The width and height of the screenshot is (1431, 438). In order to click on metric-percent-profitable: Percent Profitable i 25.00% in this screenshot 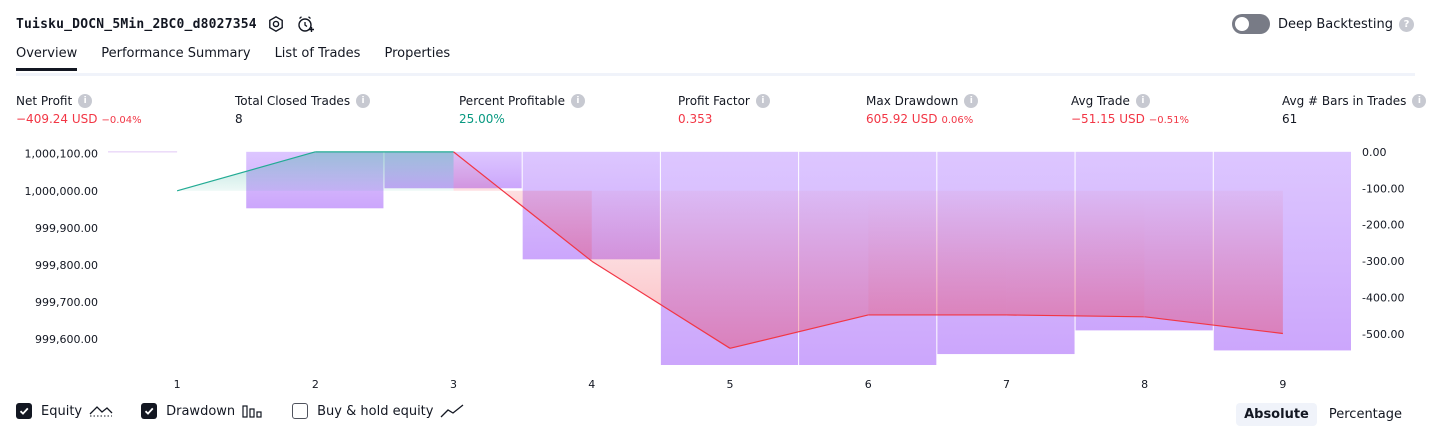, I will do `click(522, 110)`.